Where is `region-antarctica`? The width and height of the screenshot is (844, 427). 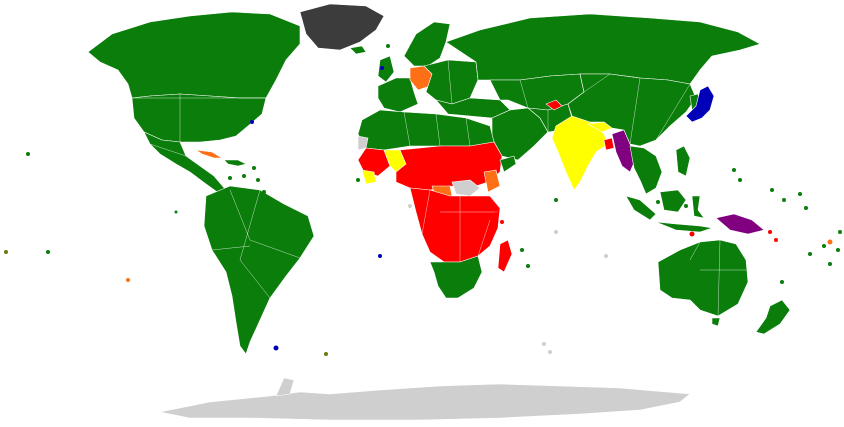 region-antarctica is located at coordinates (425, 402).